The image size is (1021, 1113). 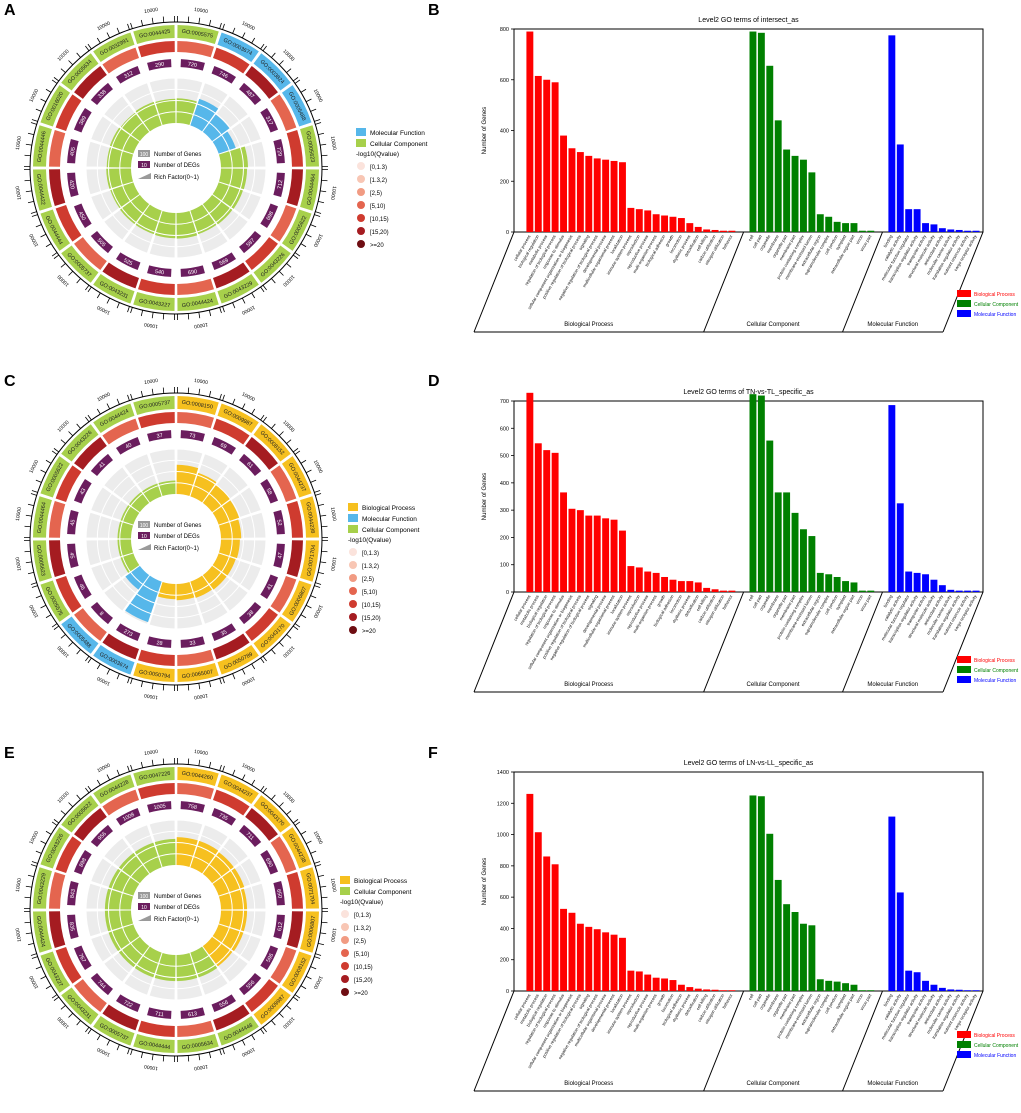 I want to click on degs-label: 712, so click(x=280, y=185).